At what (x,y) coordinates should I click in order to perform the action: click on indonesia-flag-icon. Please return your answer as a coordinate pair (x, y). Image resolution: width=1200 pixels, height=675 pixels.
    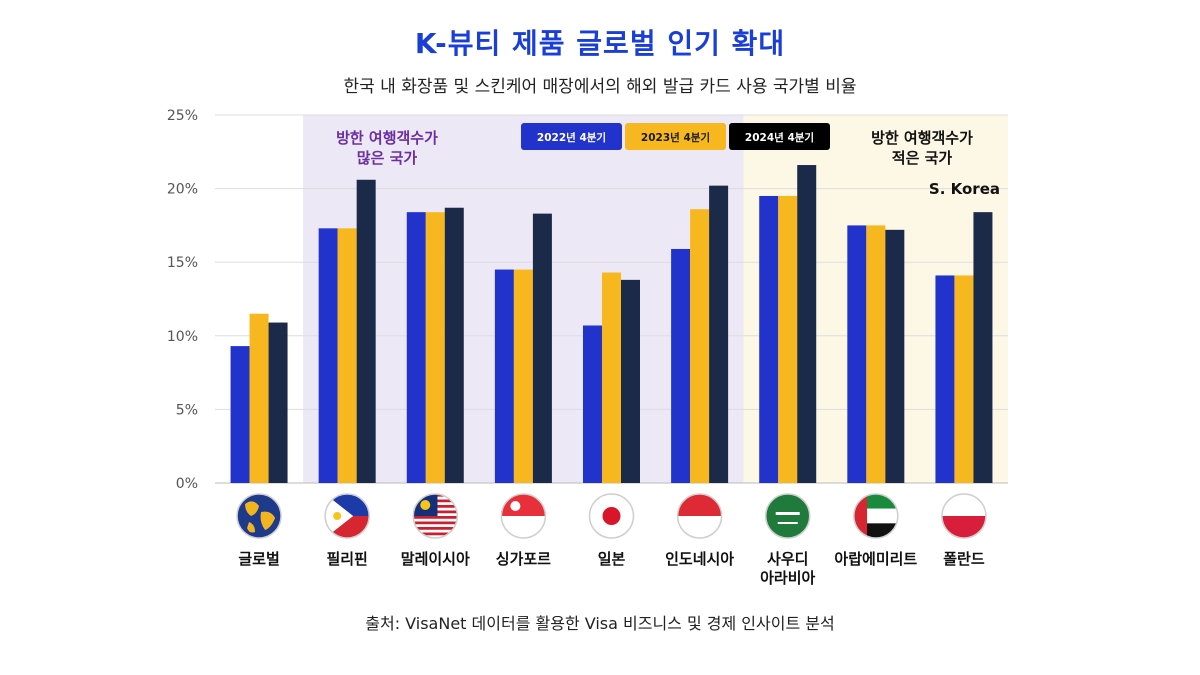
    Looking at the image, I should click on (699, 516).